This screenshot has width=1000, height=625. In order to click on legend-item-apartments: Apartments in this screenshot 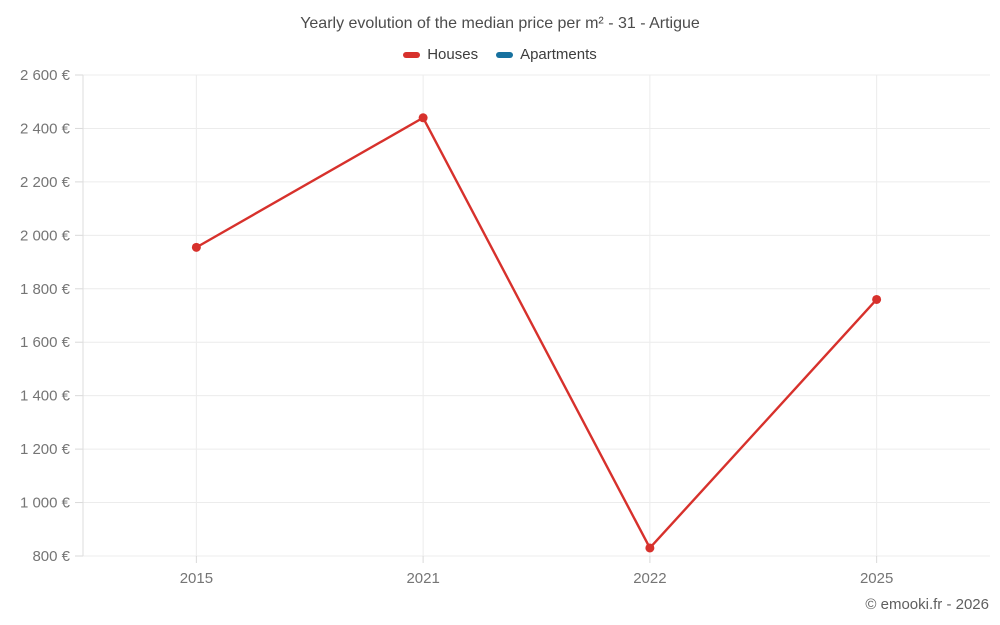, I will do `click(546, 54)`.